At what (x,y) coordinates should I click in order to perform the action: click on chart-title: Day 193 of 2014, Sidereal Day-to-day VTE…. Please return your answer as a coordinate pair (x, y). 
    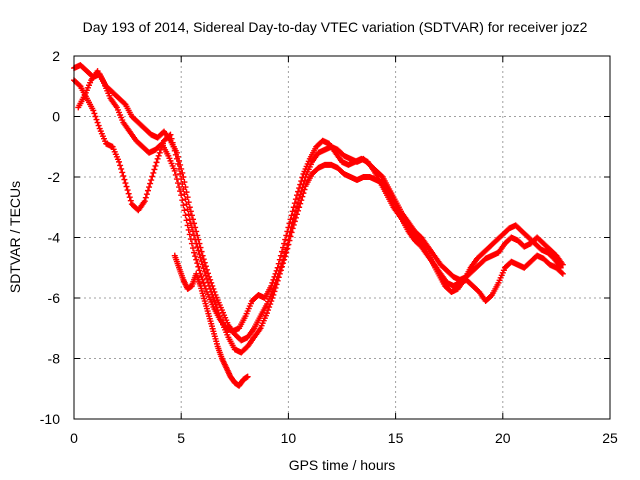
    Looking at the image, I should click on (335, 27).